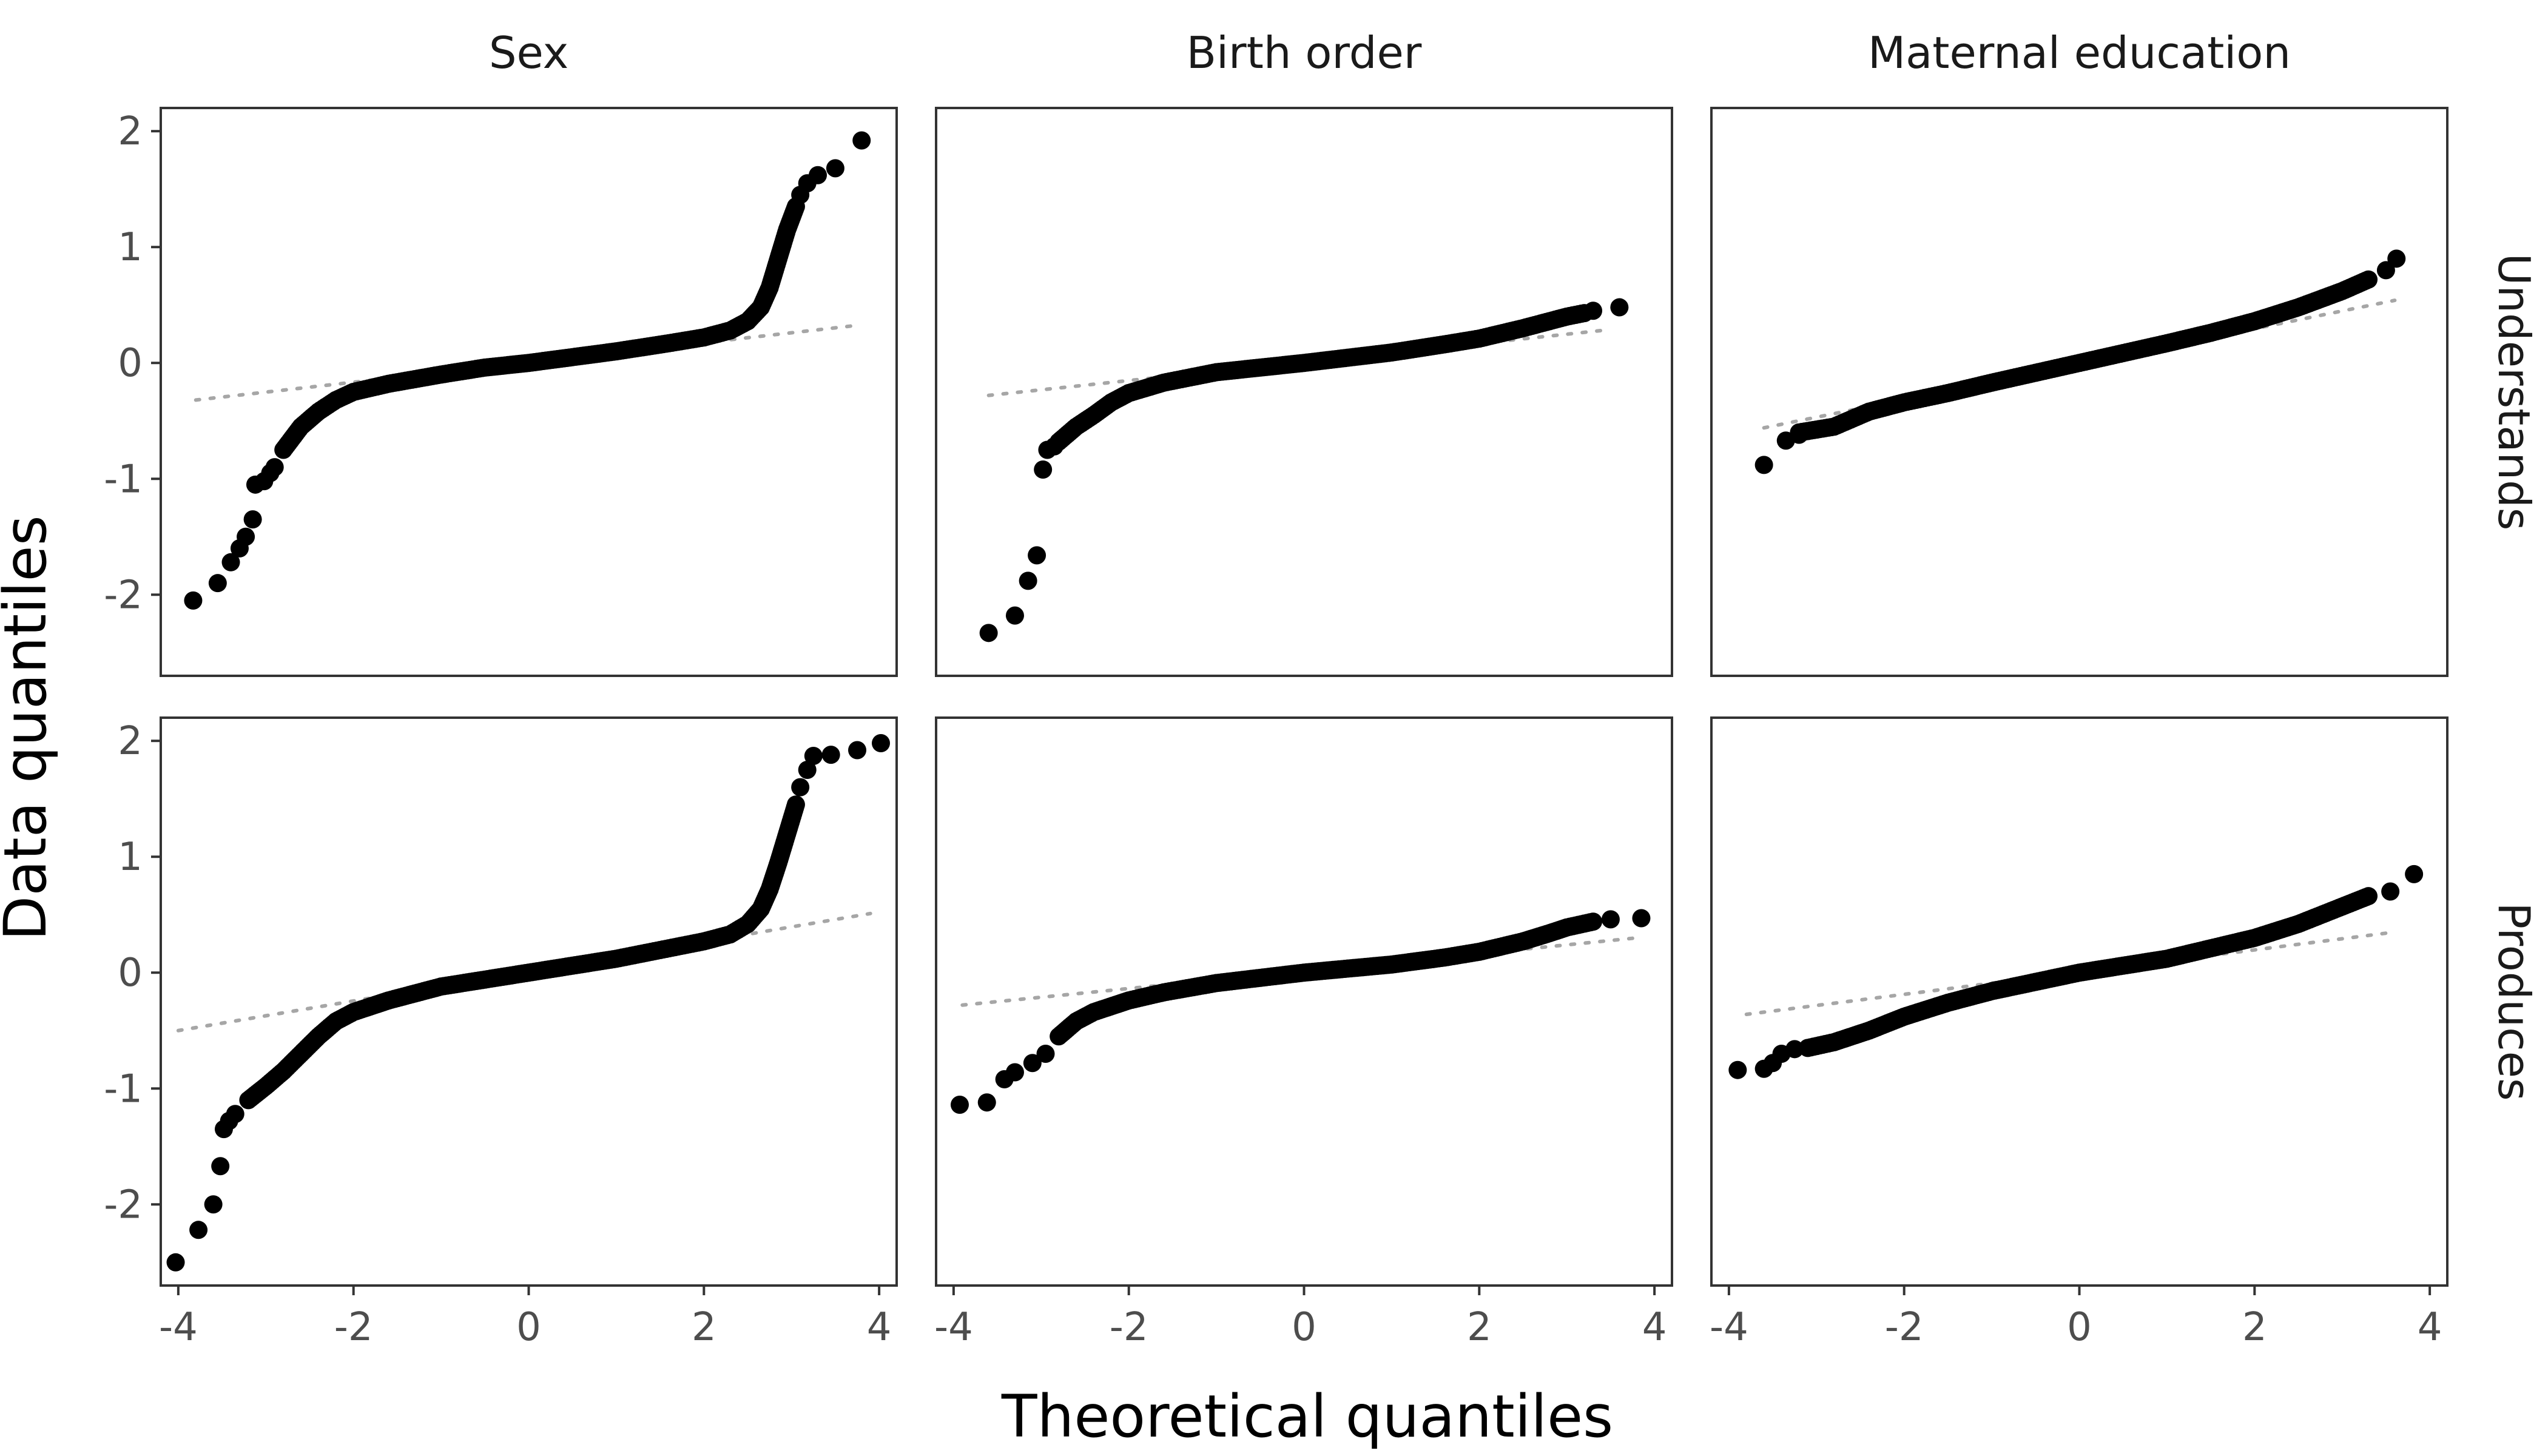 The width and height of the screenshot is (2548, 1456). What do you see at coordinates (2079, 52) in the screenshot?
I see `column-strip-label: Maternal education` at bounding box center [2079, 52].